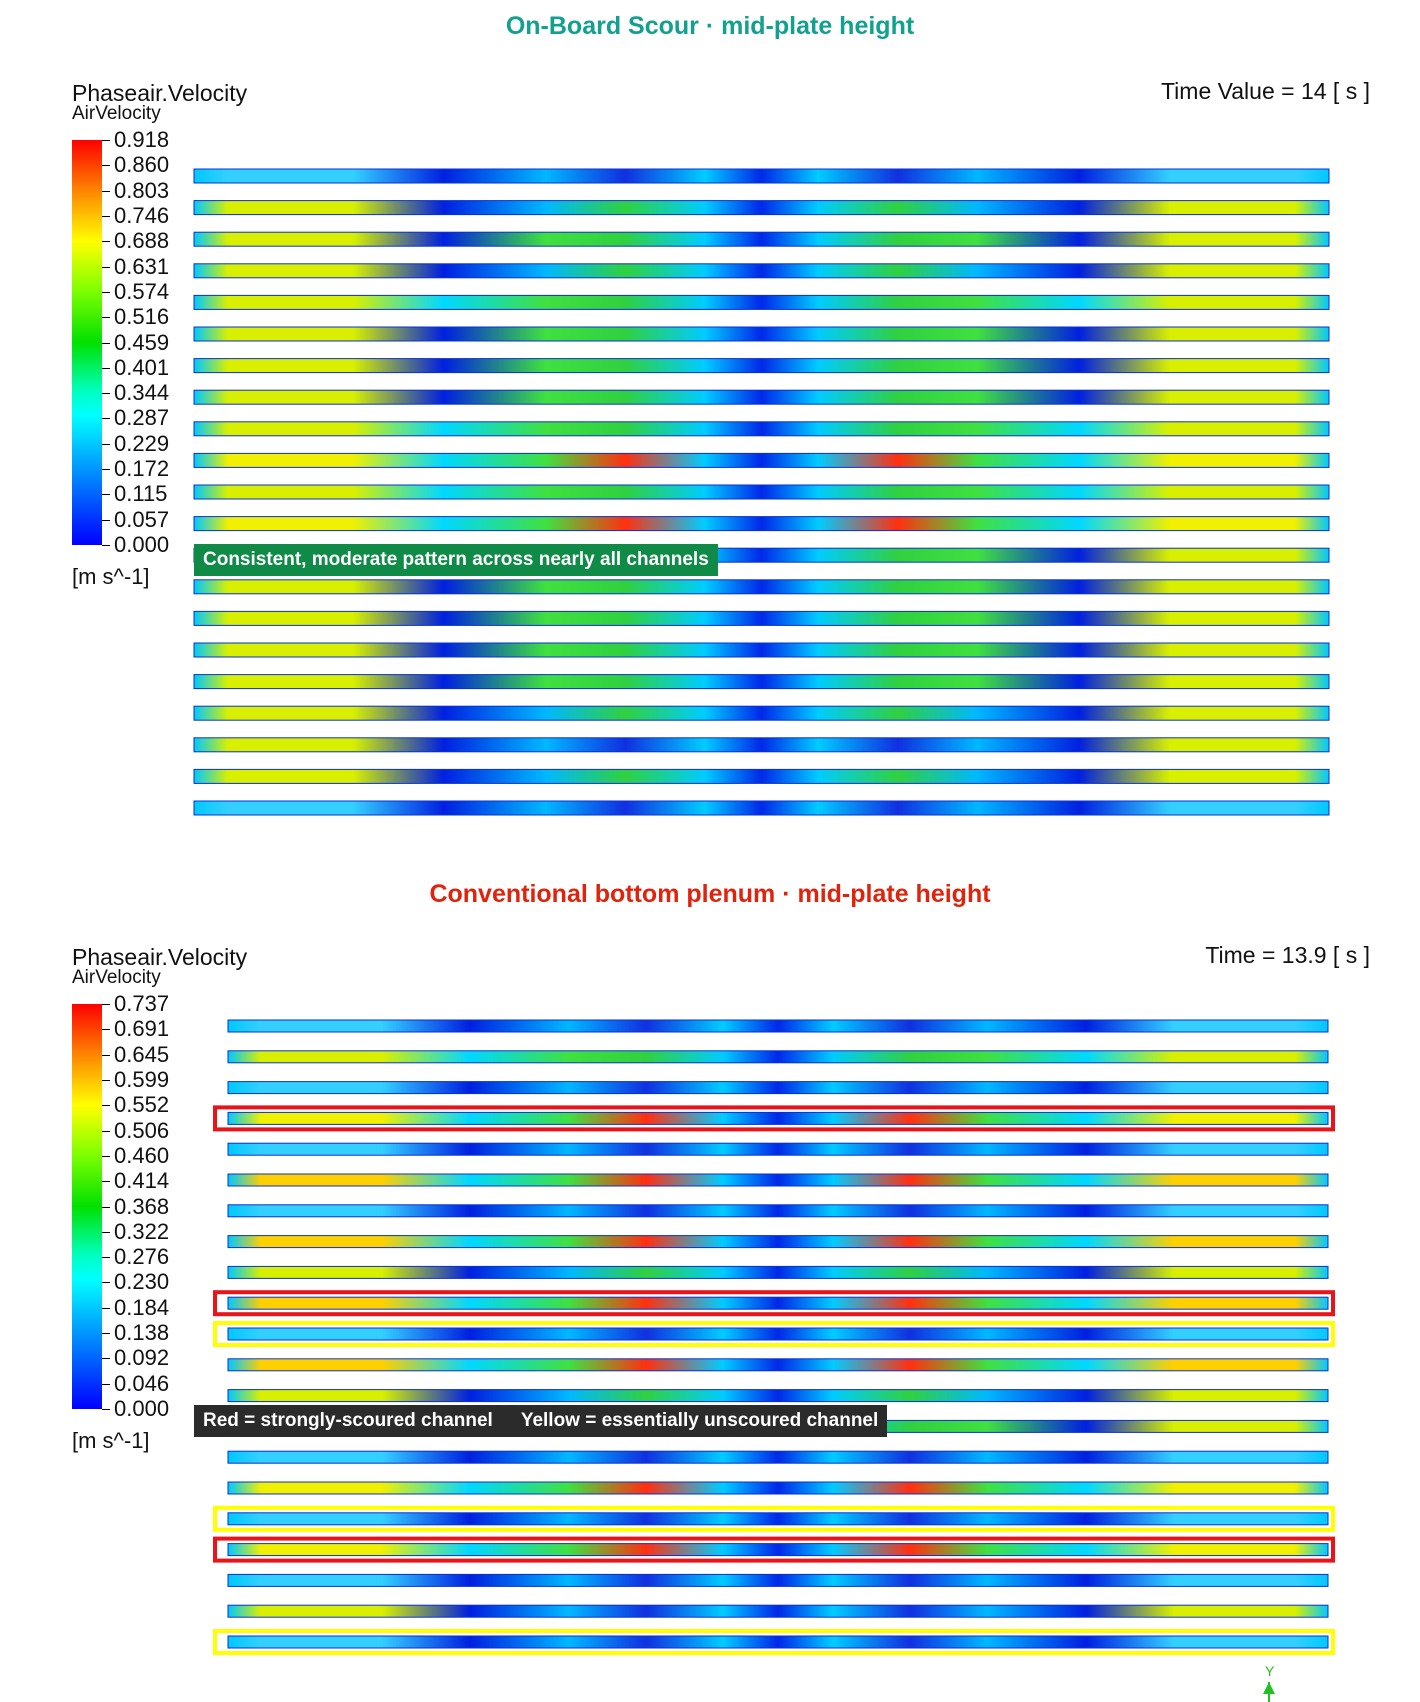 The height and width of the screenshot is (1702, 1420). I want to click on bottom-colorbar-ticks, so click(109, 1207).